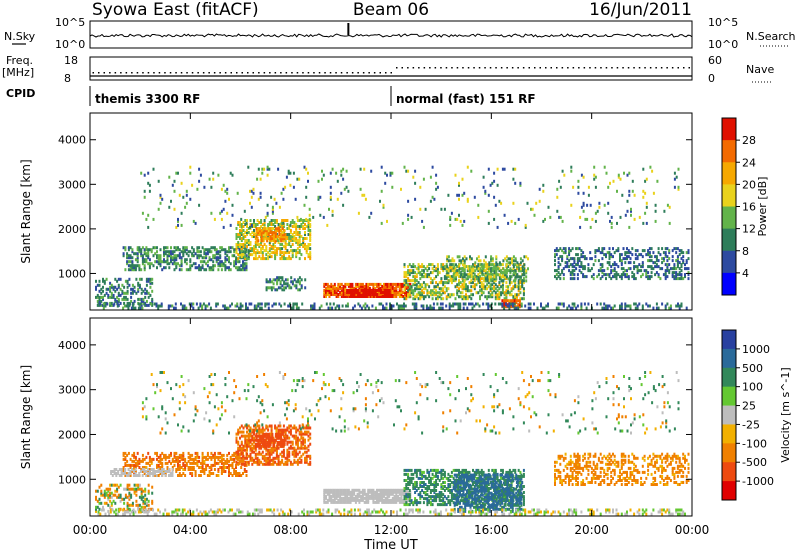 The image size is (800, 554). What do you see at coordinates (424, 68) in the screenshot?
I see `freq-point` at bounding box center [424, 68].